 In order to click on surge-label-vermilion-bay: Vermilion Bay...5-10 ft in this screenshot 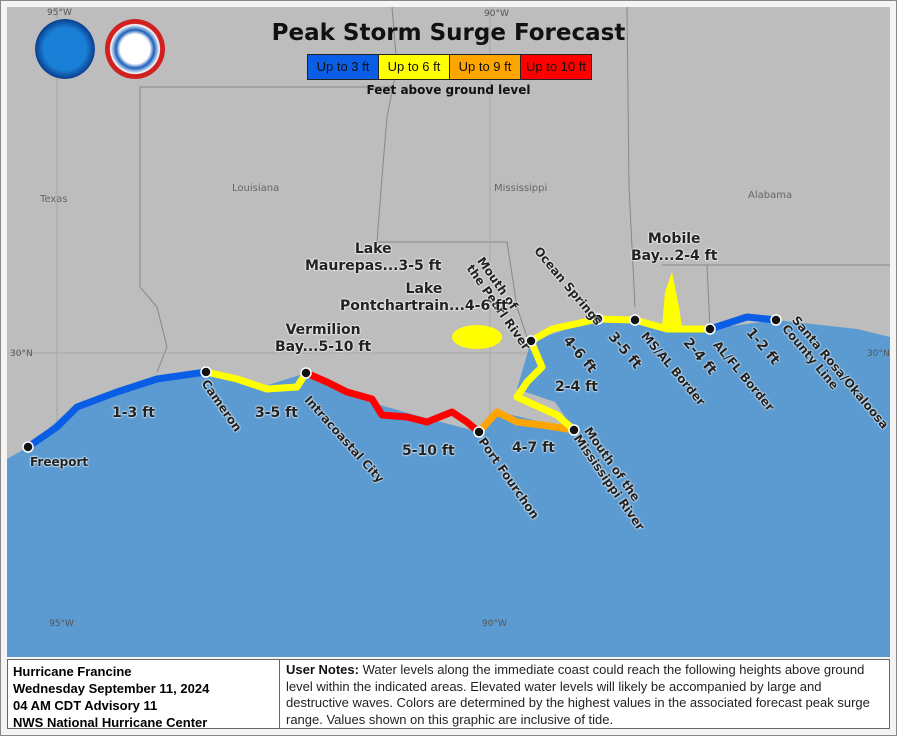, I will do `click(323, 338)`.